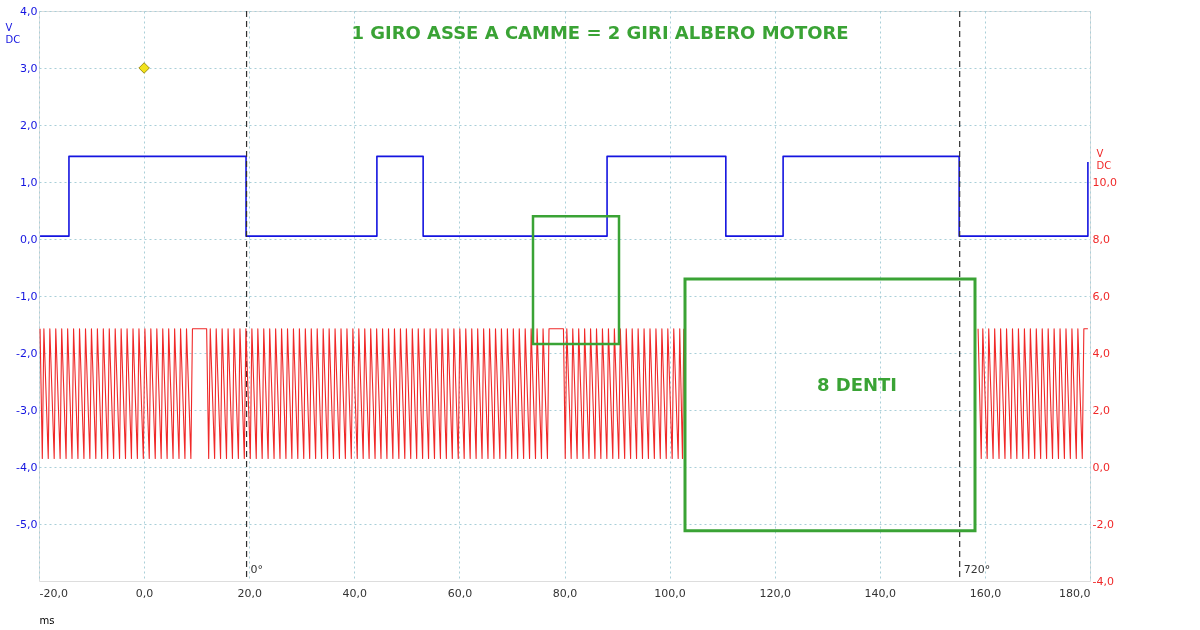 The height and width of the screenshot is (630, 1200). I want to click on y2-tick-label: 6,0, so click(1101, 296).